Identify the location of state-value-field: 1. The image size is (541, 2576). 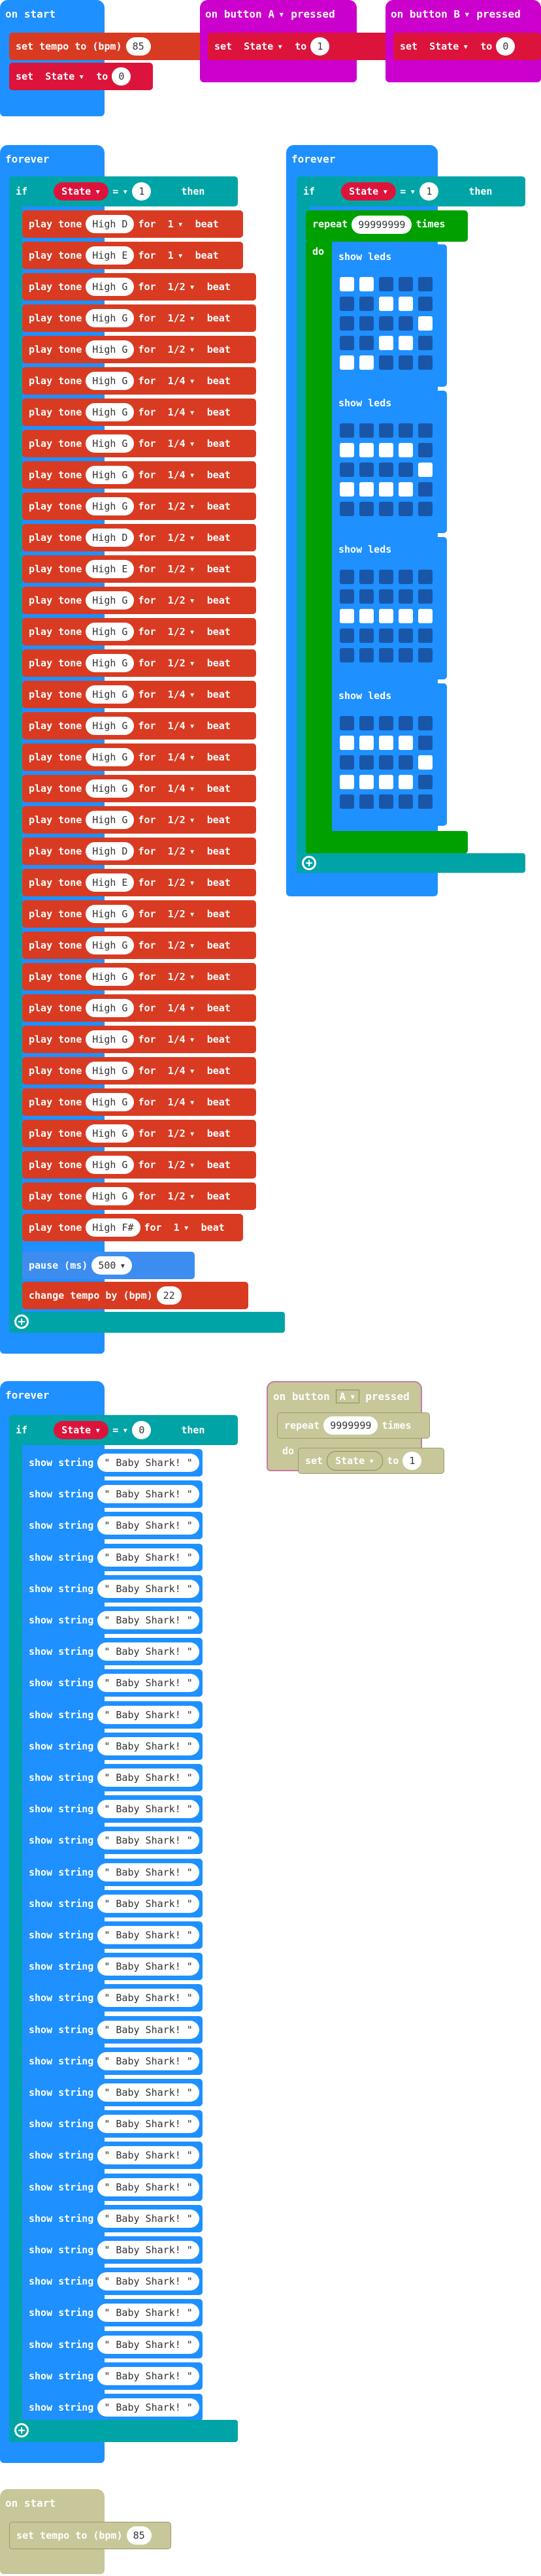
(320, 46).